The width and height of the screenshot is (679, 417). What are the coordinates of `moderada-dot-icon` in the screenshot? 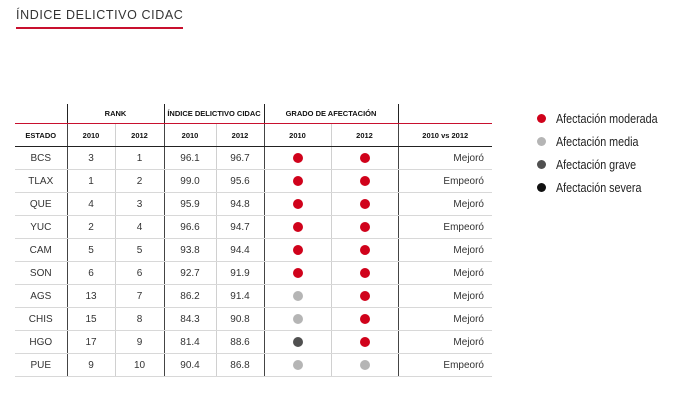 It's located at (541, 118).